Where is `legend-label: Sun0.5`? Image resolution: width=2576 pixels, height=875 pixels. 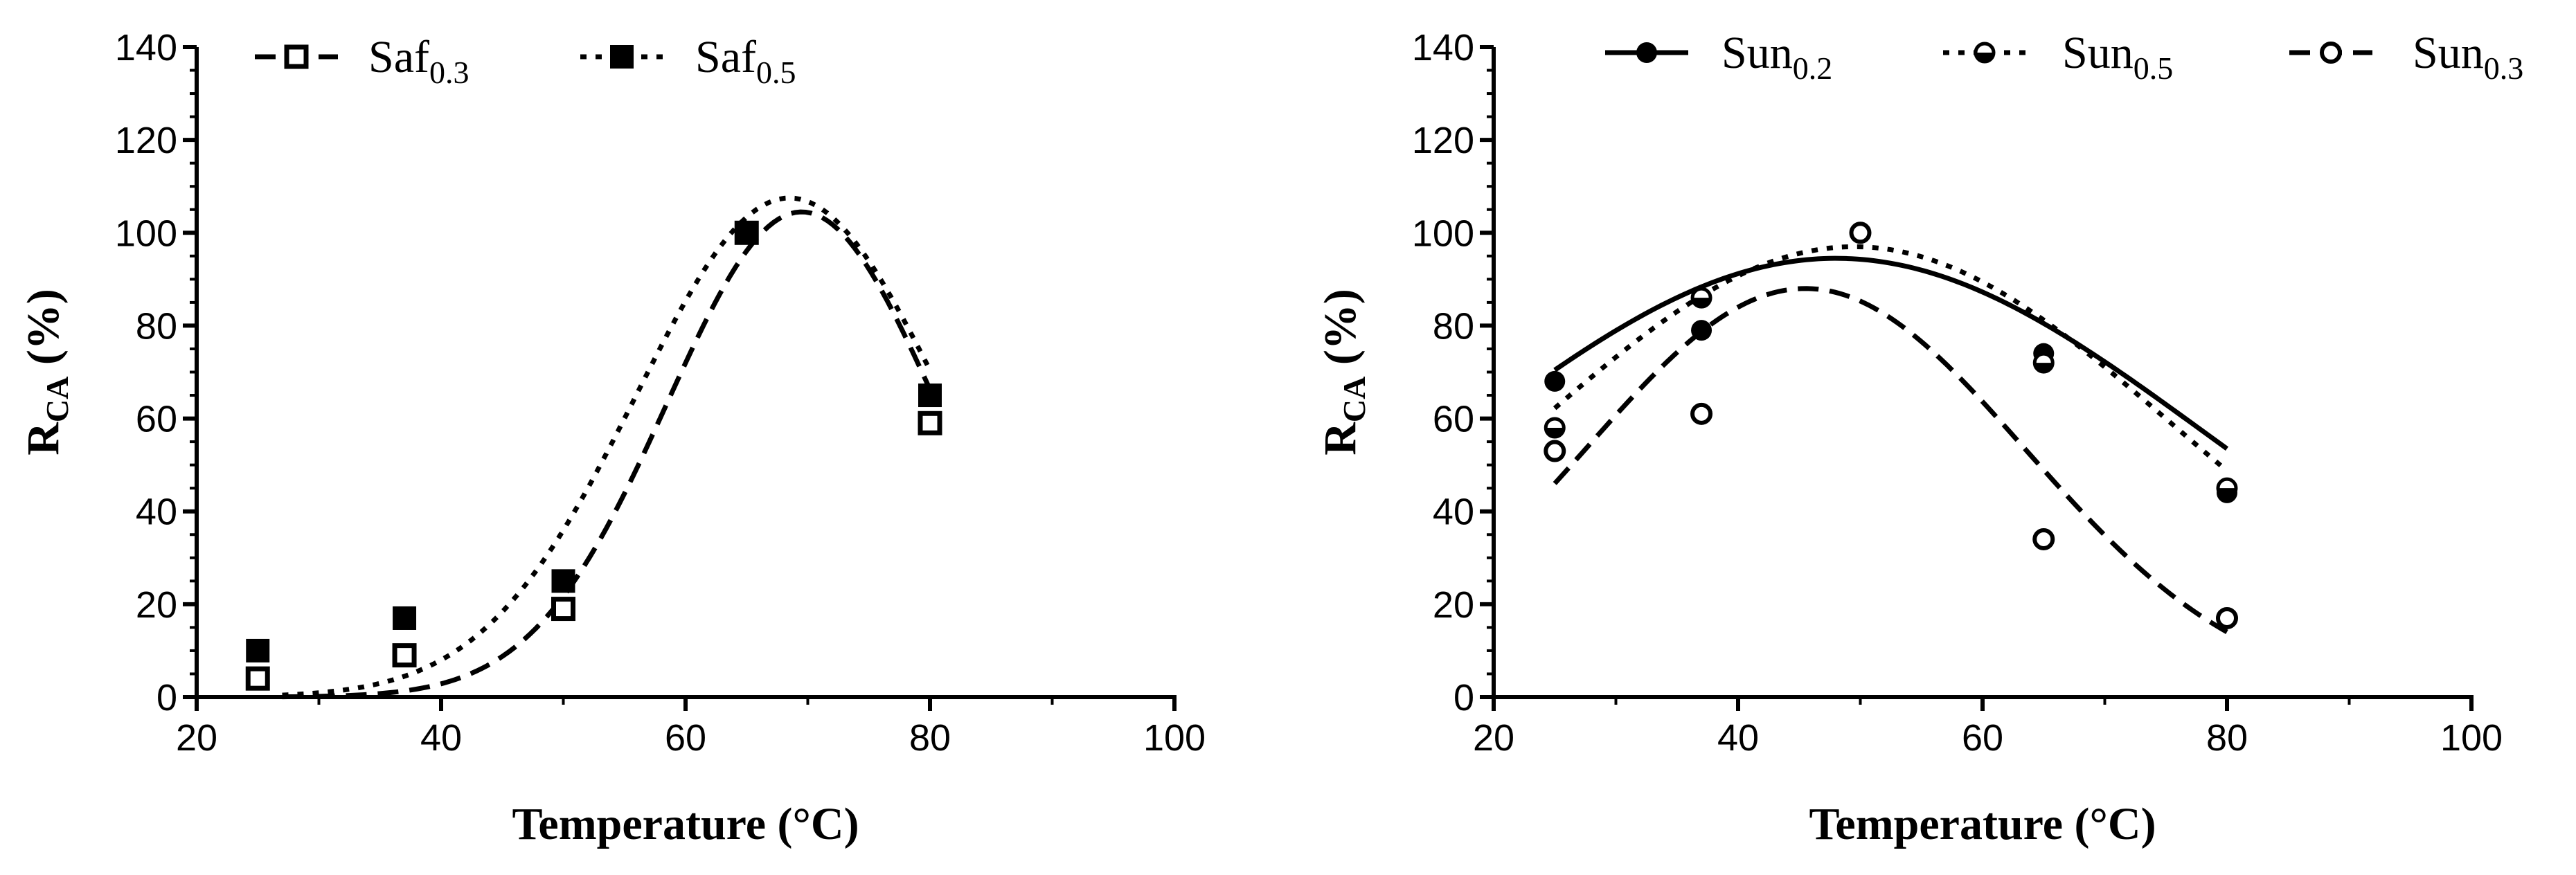 legend-label: Sun0.5 is located at coordinates (2117, 57).